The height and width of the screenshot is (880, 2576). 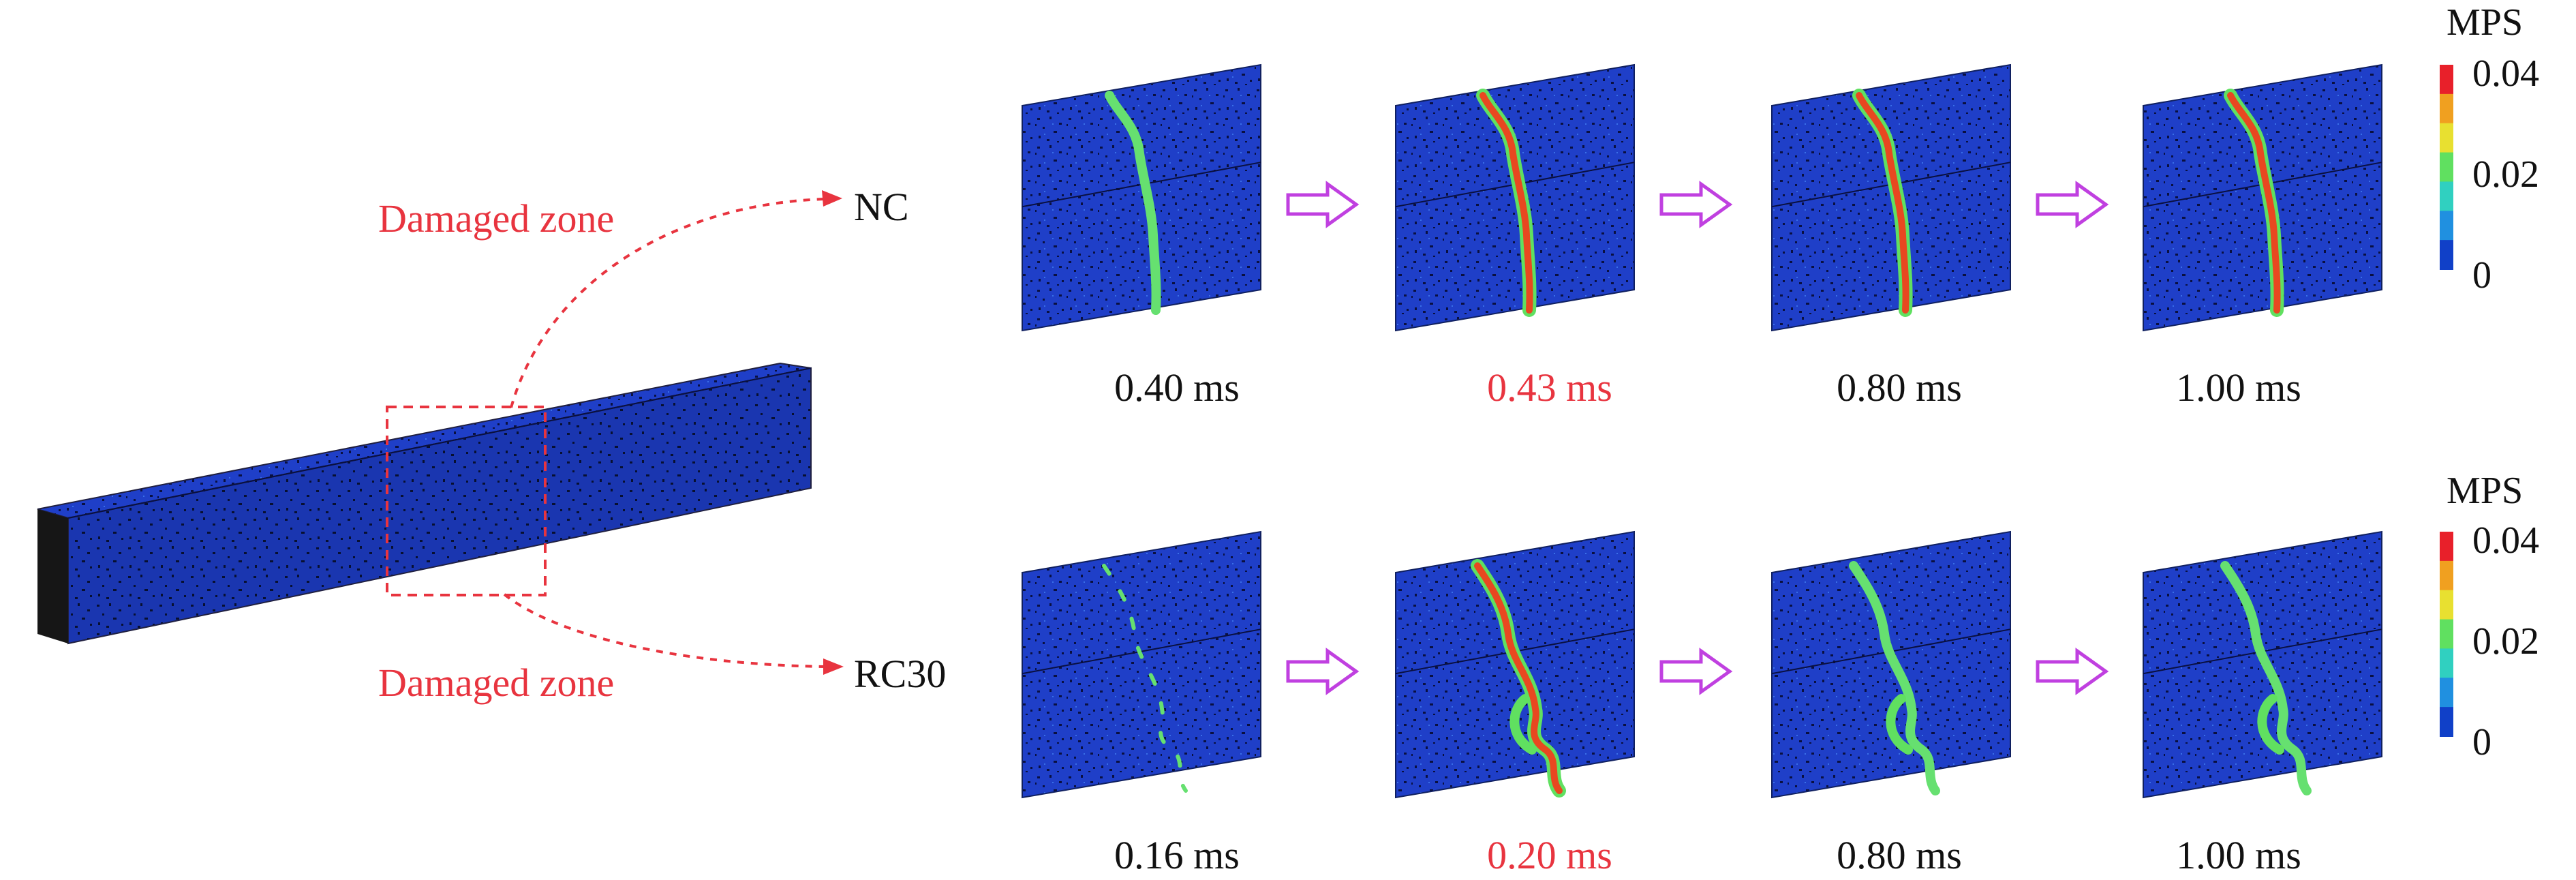 I want to click on material-label-nc: NC, so click(x=881, y=207).